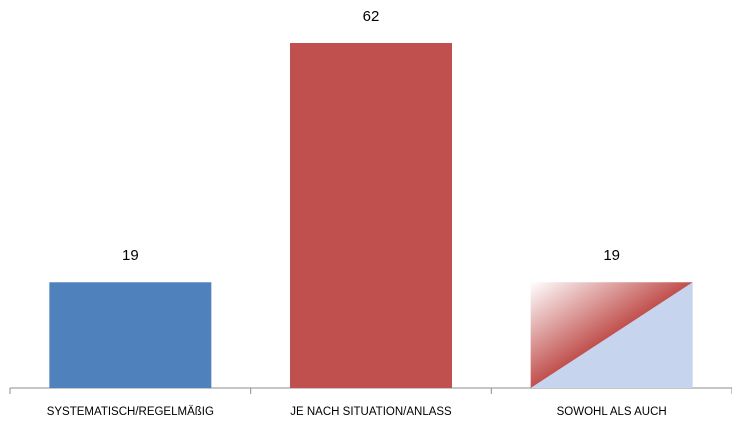 The width and height of the screenshot is (732, 427). What do you see at coordinates (371, 16) in the screenshot?
I see `data-label: 62` at bounding box center [371, 16].